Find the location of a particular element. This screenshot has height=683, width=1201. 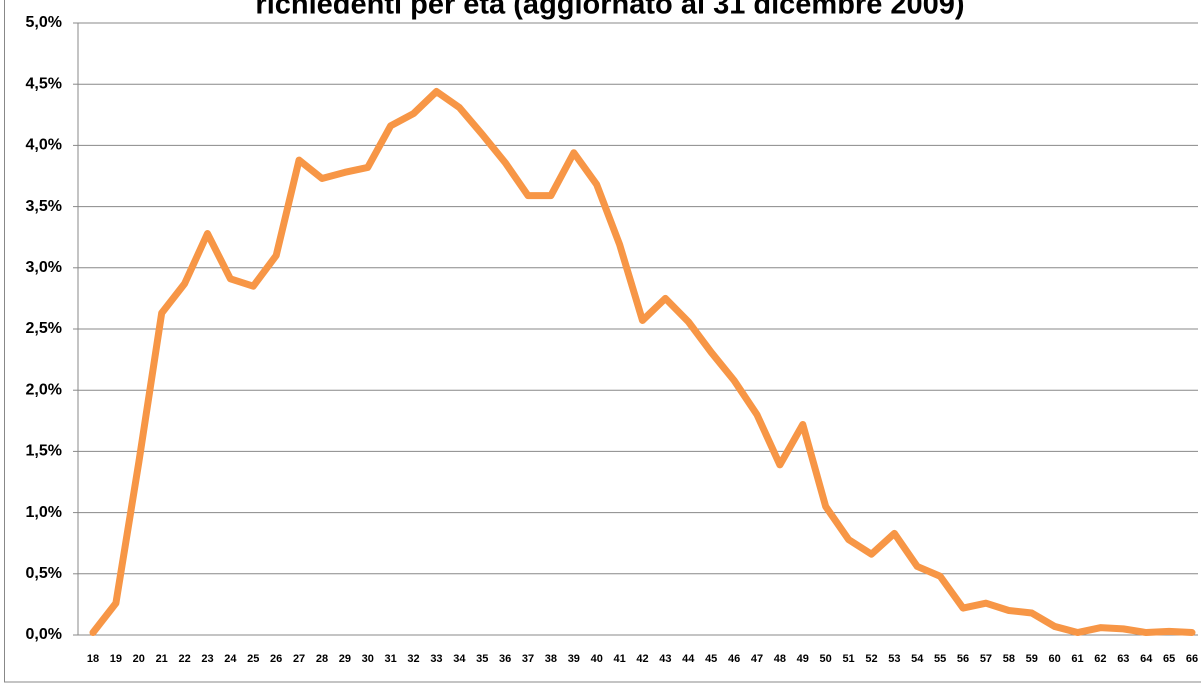

x-tick-label: 36 is located at coordinates (505, 659).